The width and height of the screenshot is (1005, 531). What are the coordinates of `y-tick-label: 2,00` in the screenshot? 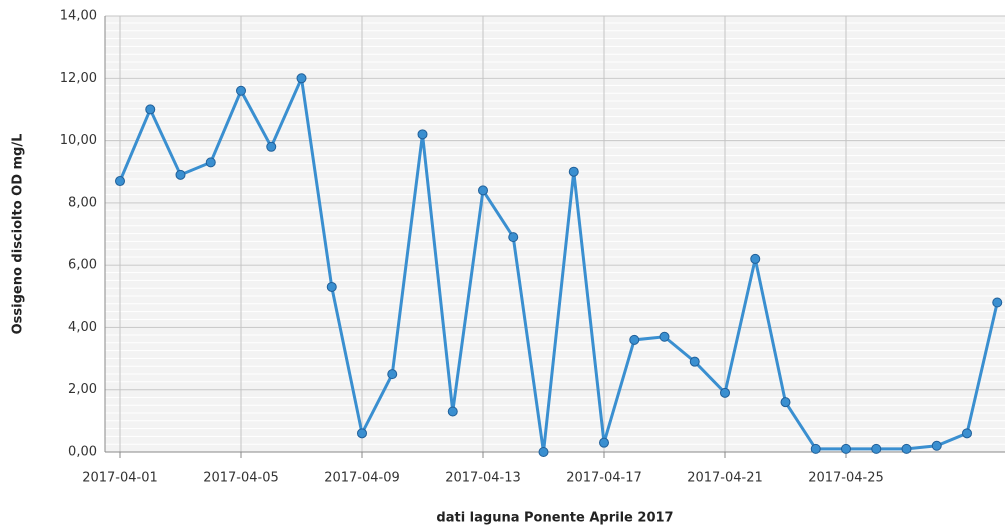 It's located at (82, 389).